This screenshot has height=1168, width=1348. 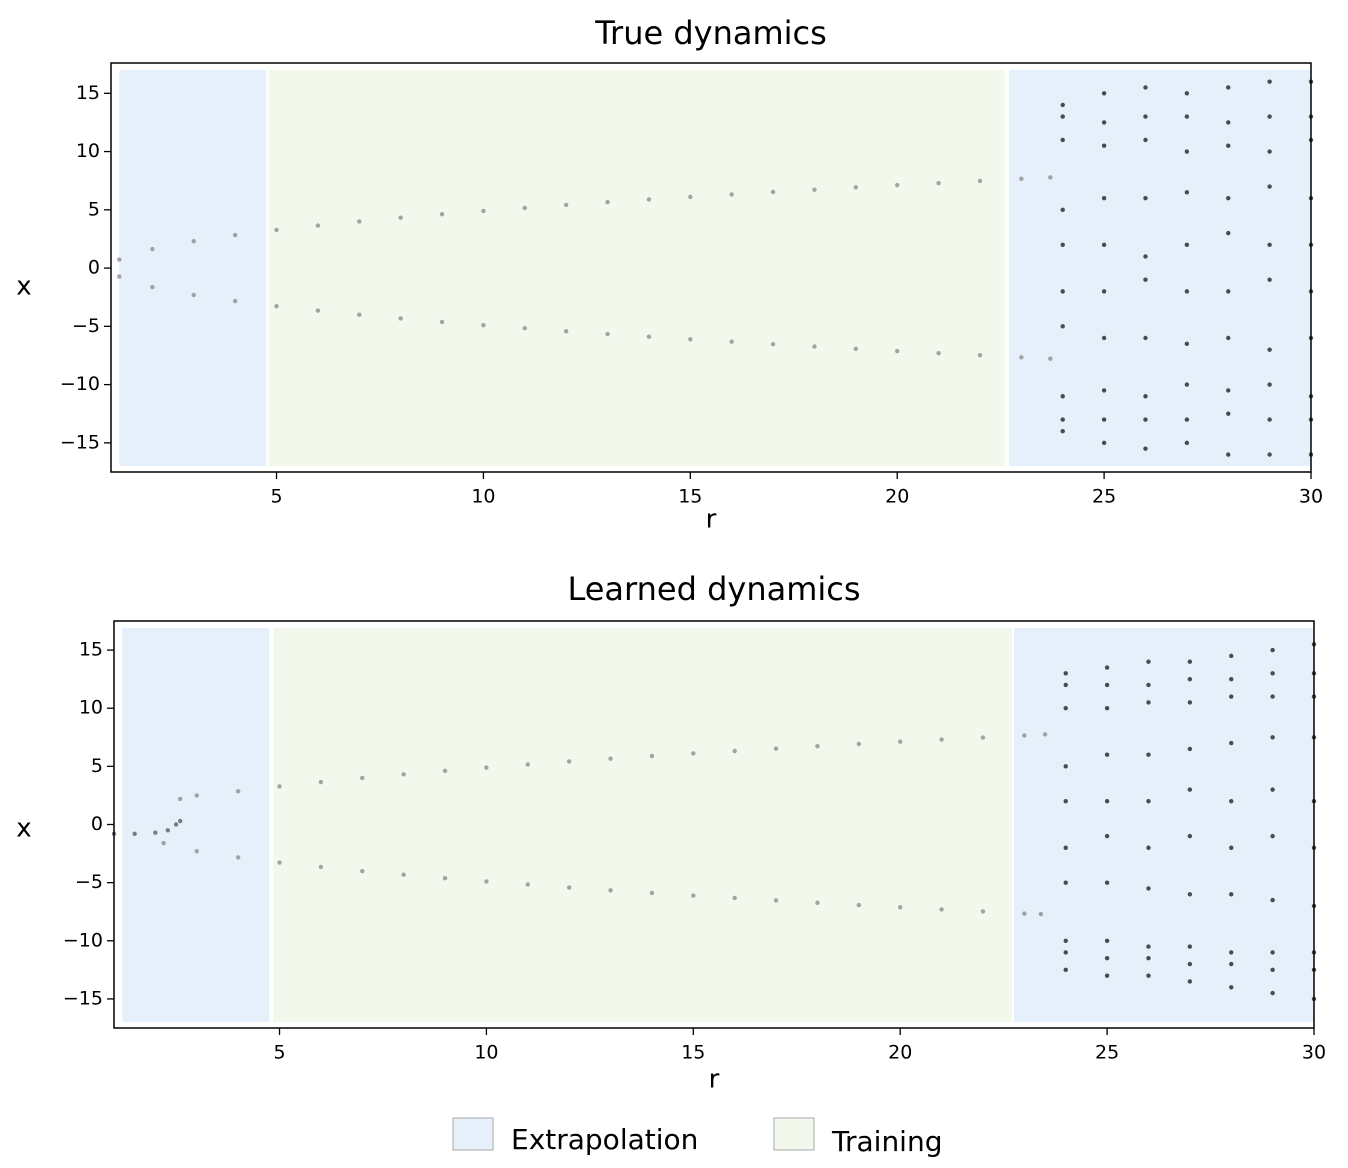 What do you see at coordinates (91, 708) in the screenshot?
I see `y-tick-label: 10` at bounding box center [91, 708].